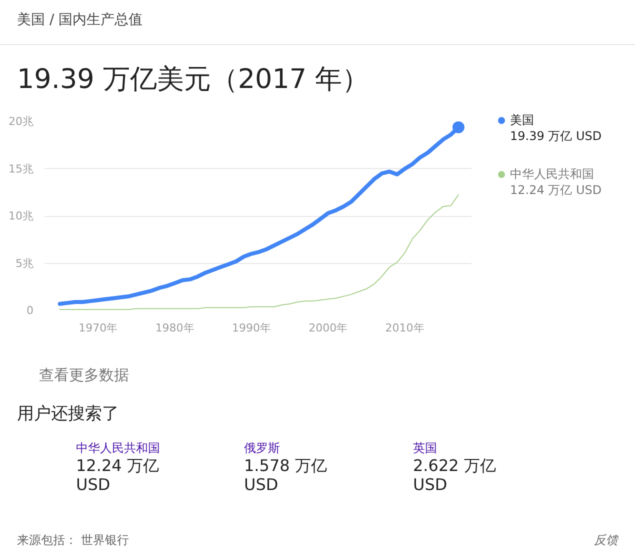  What do you see at coordinates (84, 375) in the screenshot?
I see `text: 查看更多数据` at bounding box center [84, 375].